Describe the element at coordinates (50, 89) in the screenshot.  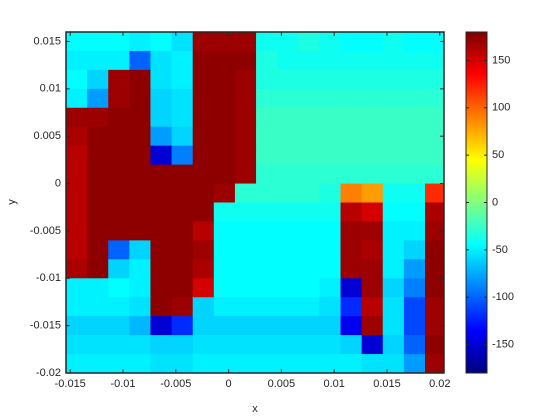
I see `y-tick-label: 0.01` at that location.